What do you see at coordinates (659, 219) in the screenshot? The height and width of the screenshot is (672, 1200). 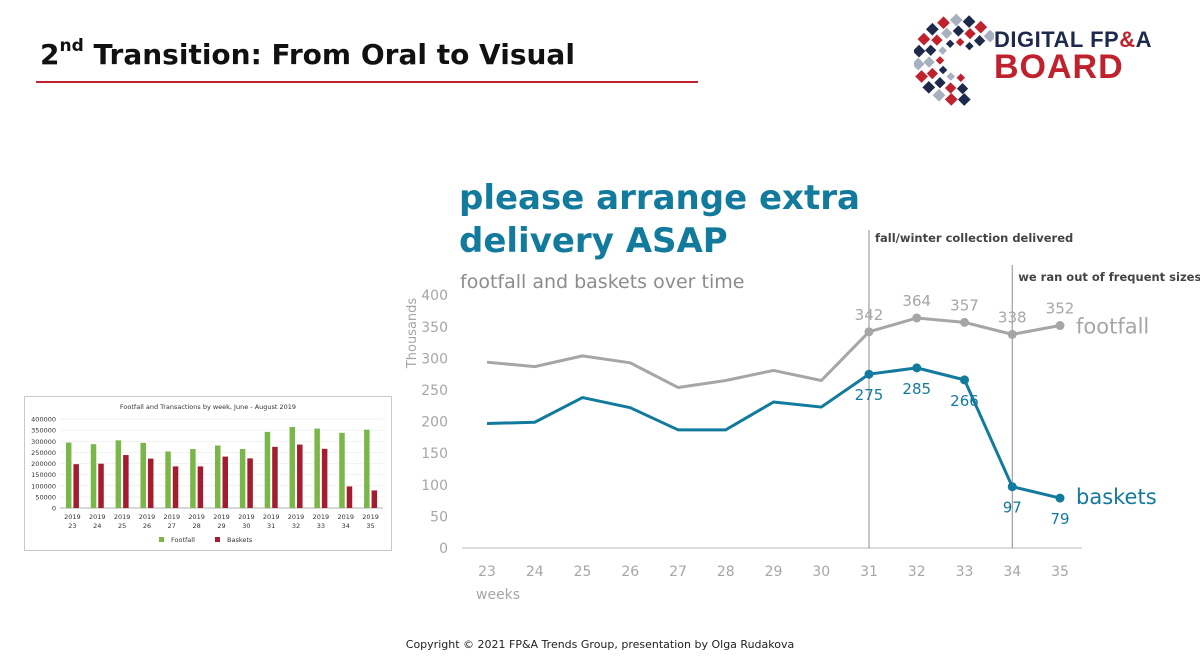 I see `chart-headline: please arrange extra delivery ASAP` at bounding box center [659, 219].